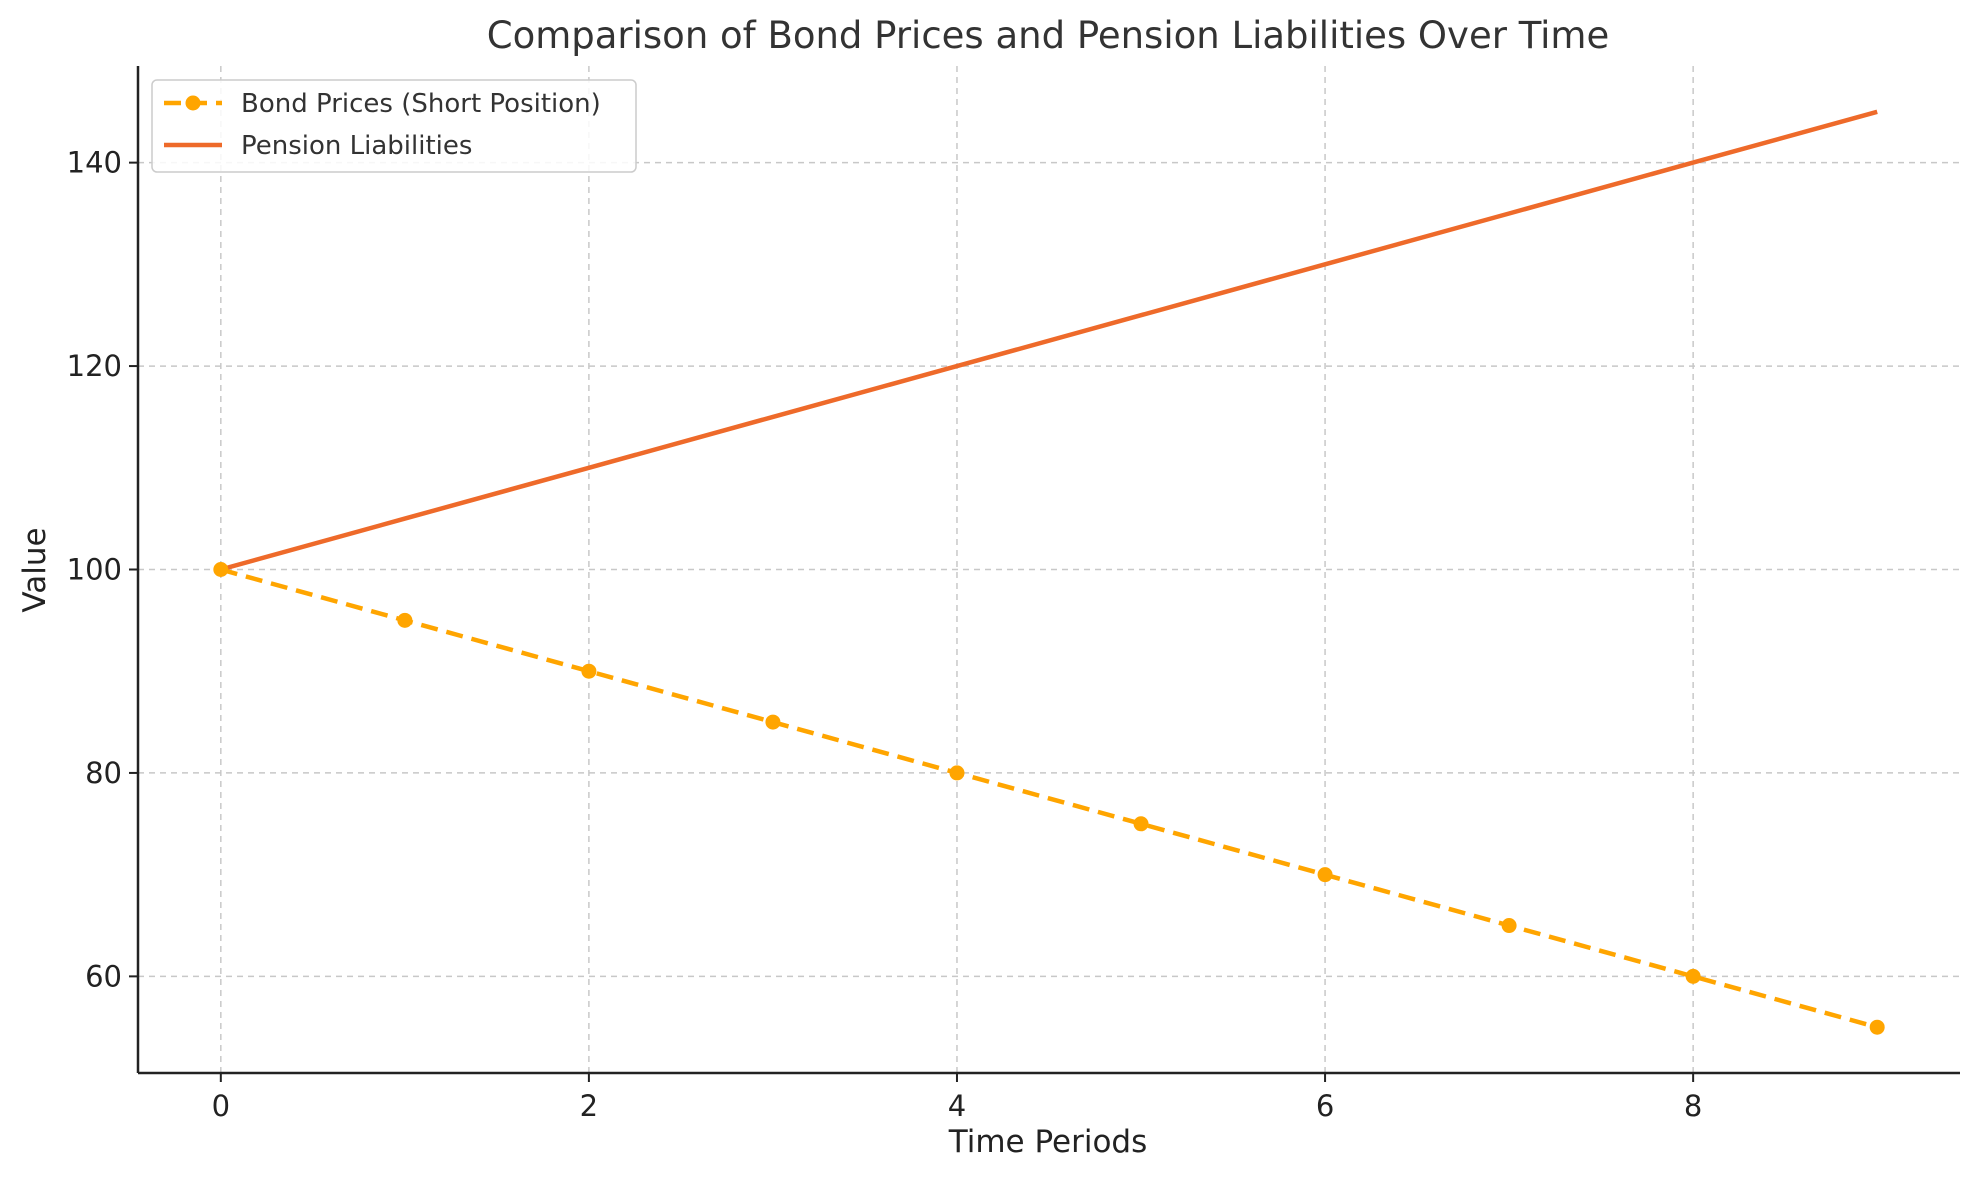 This screenshot has width=1980, height=1180. I want to click on y-tick-label-60: 60, so click(103, 976).